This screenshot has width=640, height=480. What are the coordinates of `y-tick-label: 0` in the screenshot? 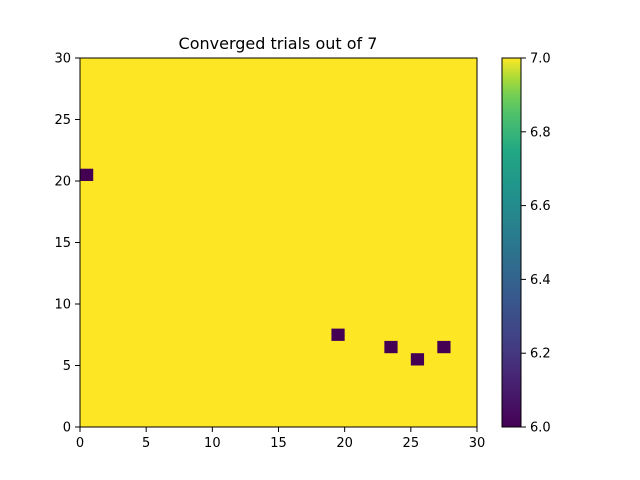 It's located at (67, 428).